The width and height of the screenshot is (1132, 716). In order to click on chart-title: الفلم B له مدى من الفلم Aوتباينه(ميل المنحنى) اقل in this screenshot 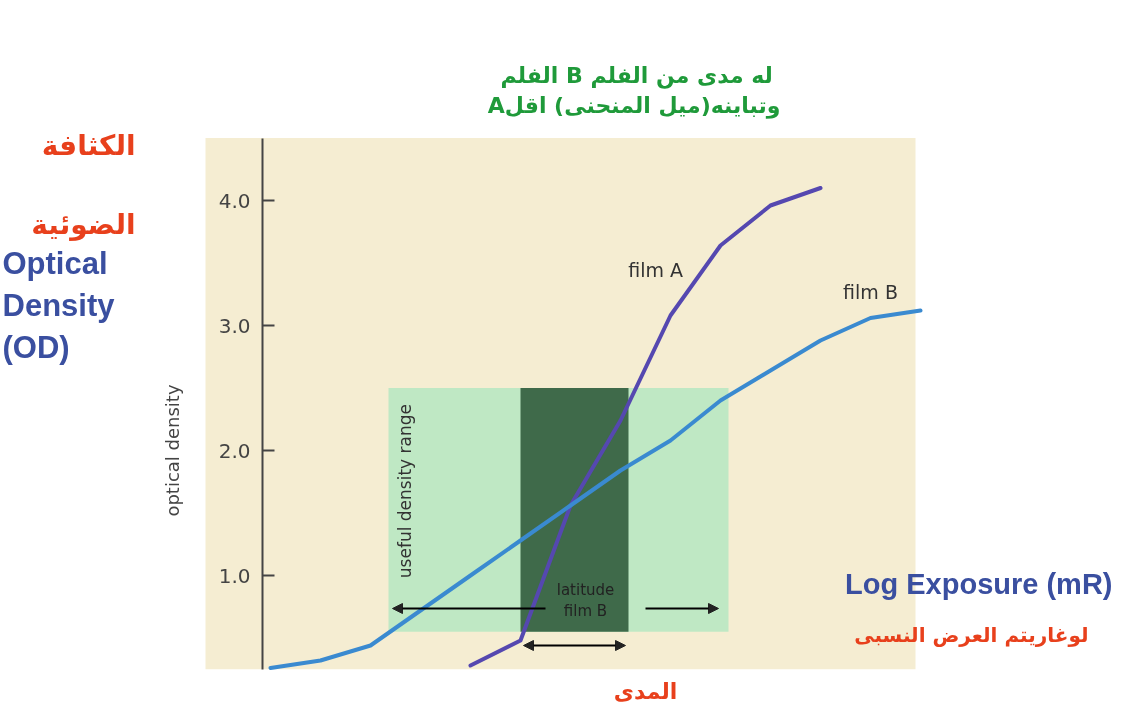, I will do `click(634, 90)`.